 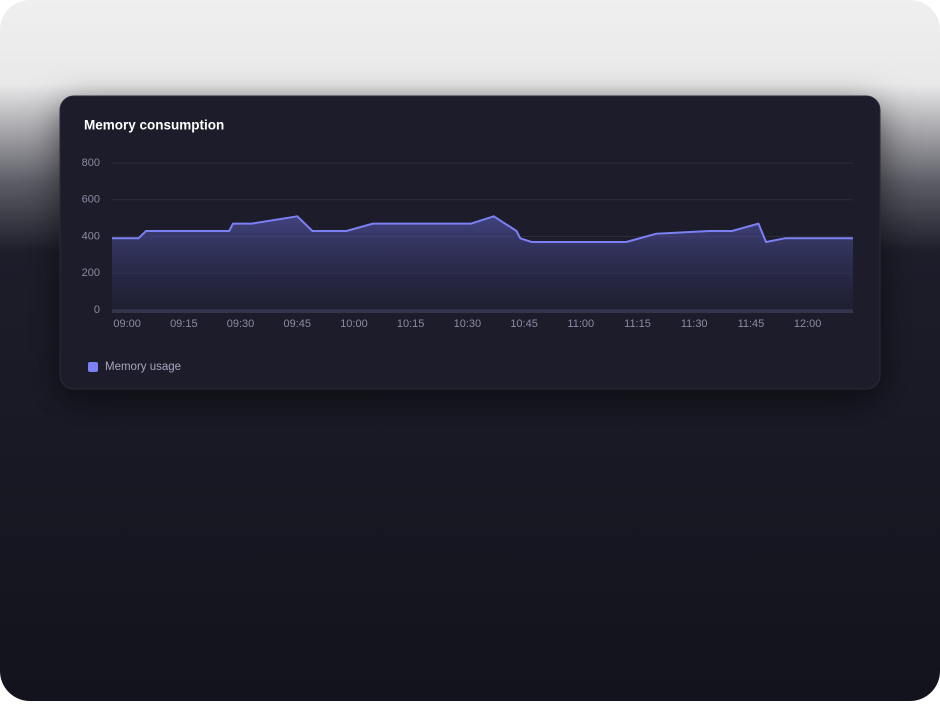 What do you see at coordinates (184, 324) in the screenshot?
I see `x-tick-label: 09:15` at bounding box center [184, 324].